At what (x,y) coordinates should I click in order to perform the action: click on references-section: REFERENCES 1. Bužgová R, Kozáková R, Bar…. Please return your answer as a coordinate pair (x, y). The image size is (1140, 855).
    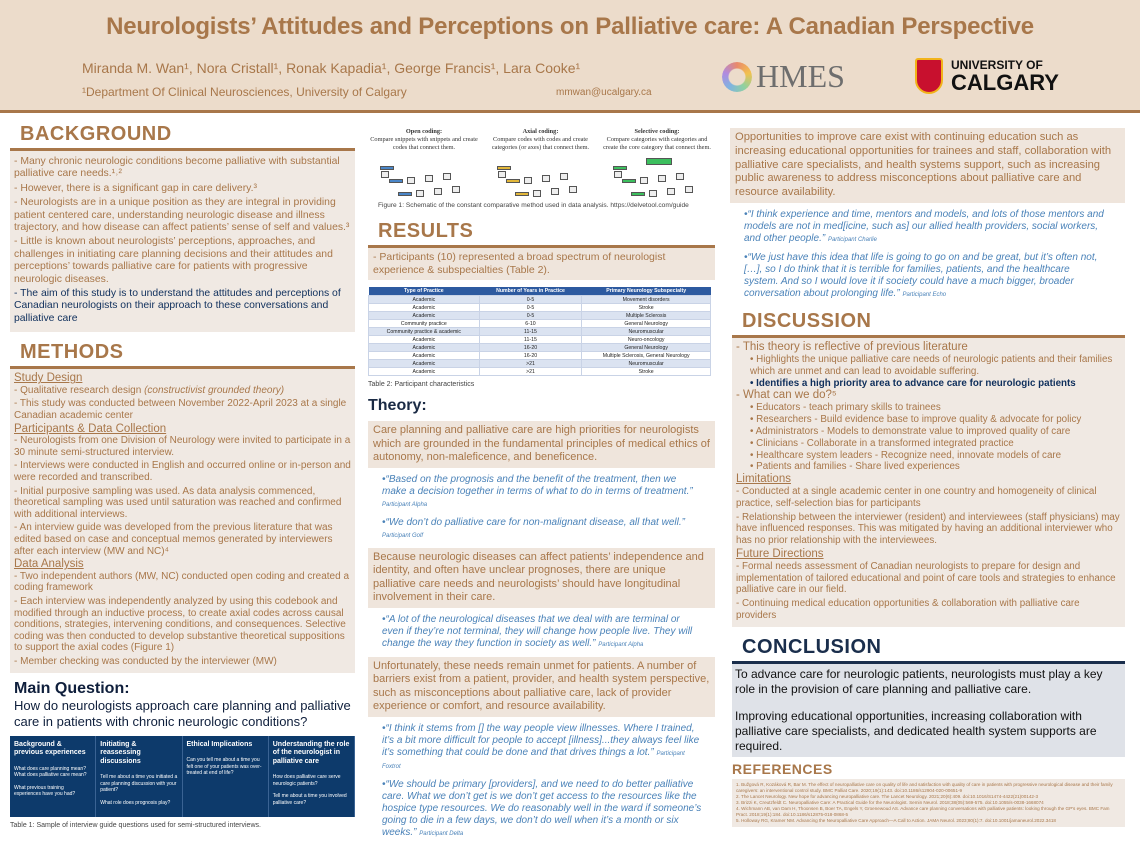
    Looking at the image, I should click on (927, 794).